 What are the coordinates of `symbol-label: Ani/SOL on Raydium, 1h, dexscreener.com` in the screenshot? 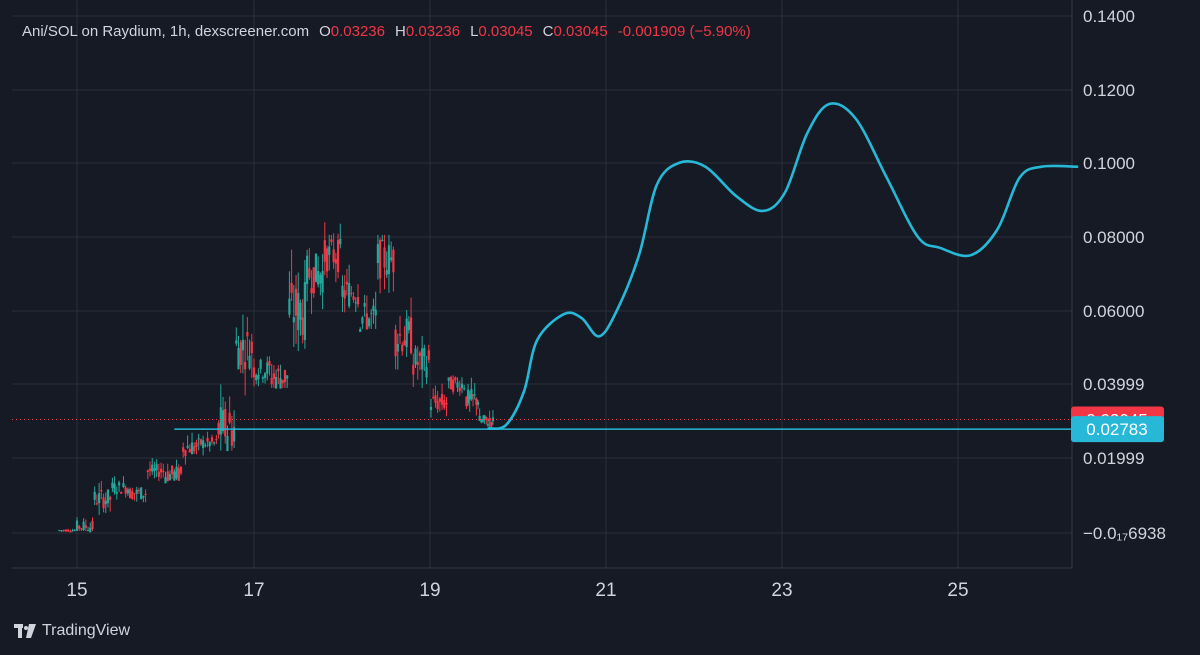 It's located at (166, 31).